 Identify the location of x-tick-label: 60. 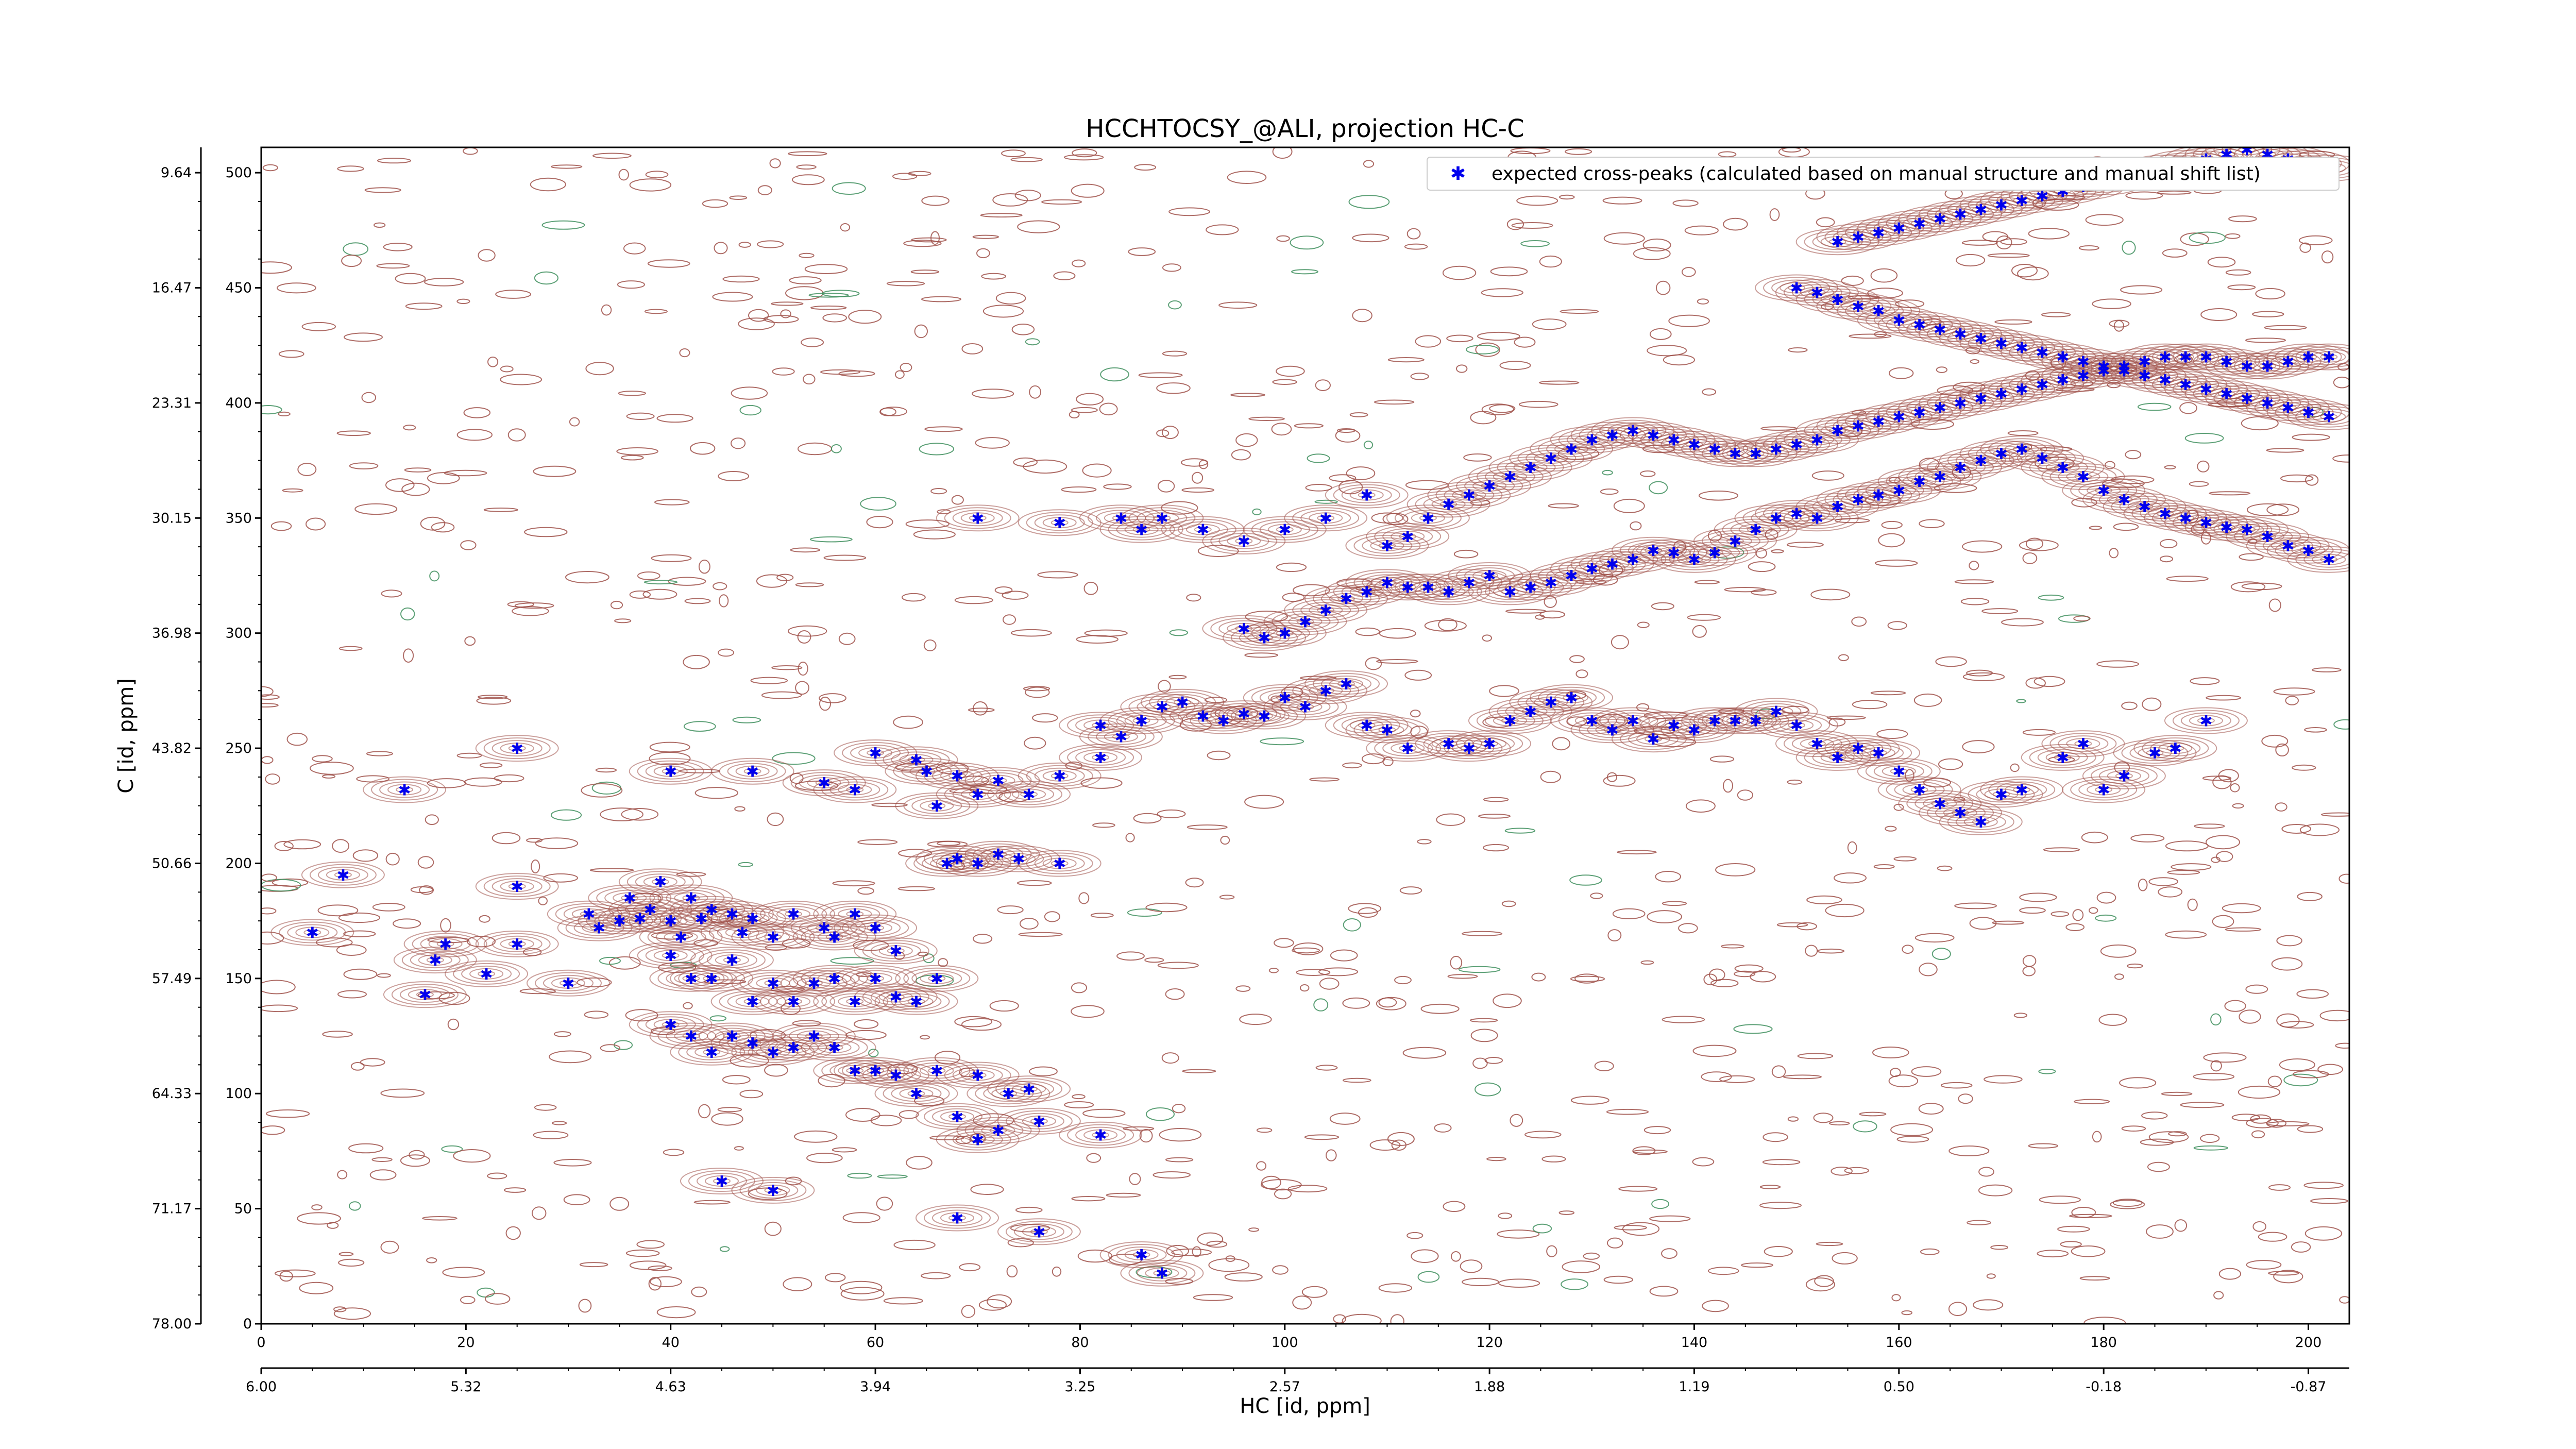
(875, 1343).